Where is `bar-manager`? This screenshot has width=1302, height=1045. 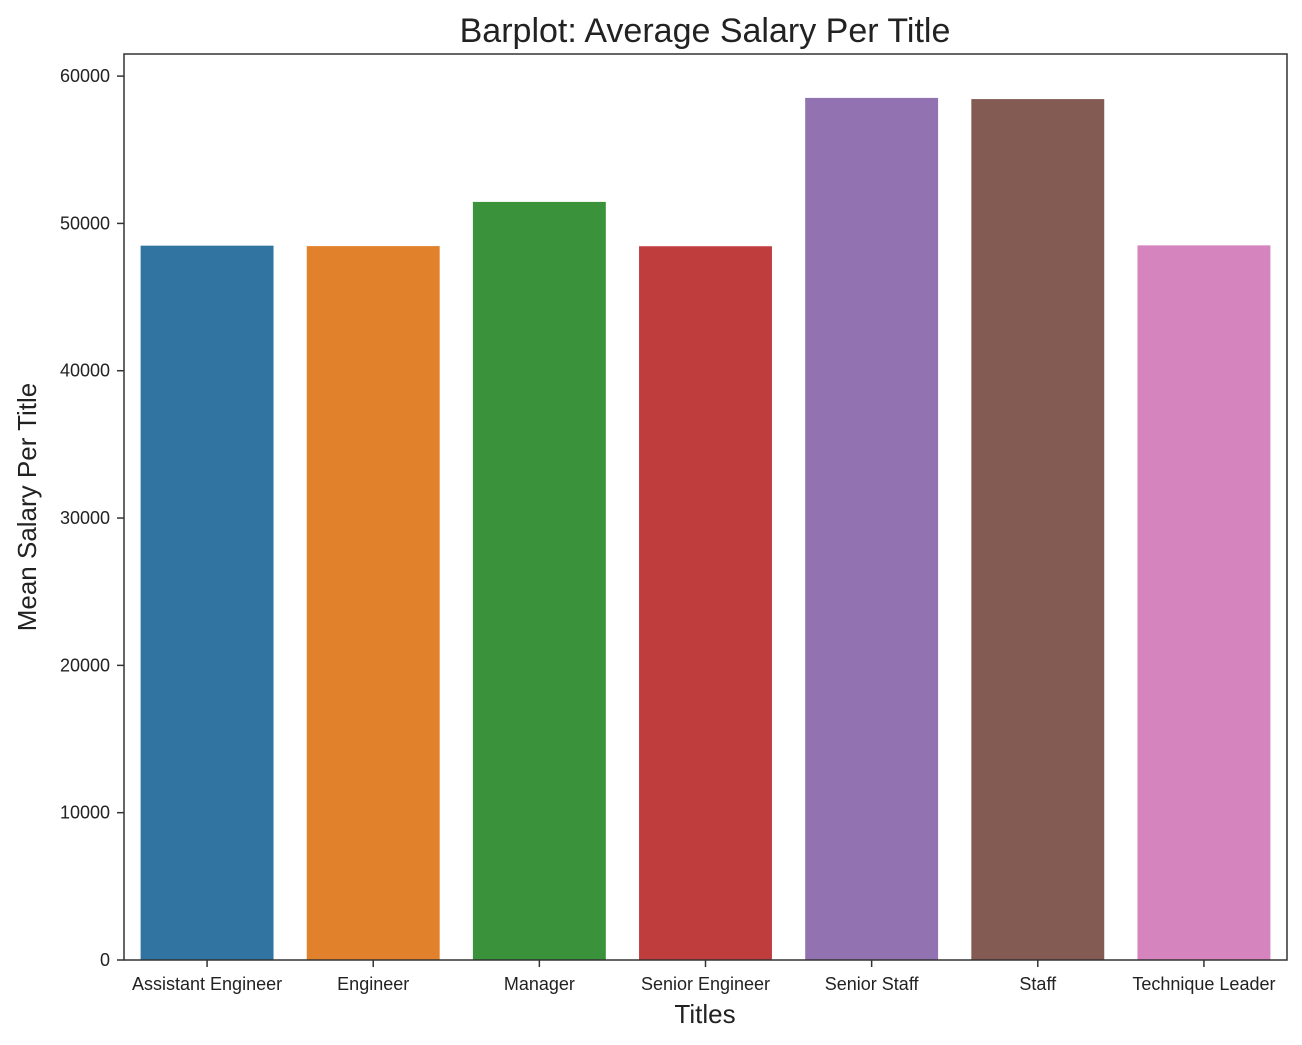 bar-manager is located at coordinates (539, 580).